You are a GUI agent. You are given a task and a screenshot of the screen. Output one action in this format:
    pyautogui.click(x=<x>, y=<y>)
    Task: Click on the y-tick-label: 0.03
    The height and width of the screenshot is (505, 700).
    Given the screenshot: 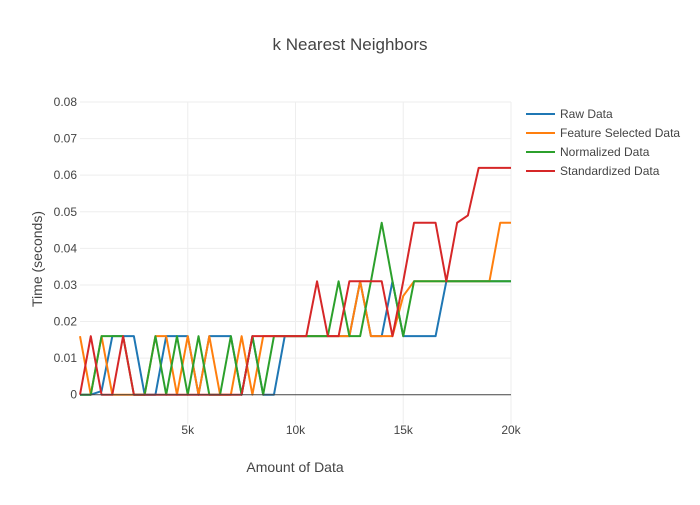 What is the action you would take?
    pyautogui.click(x=66, y=285)
    